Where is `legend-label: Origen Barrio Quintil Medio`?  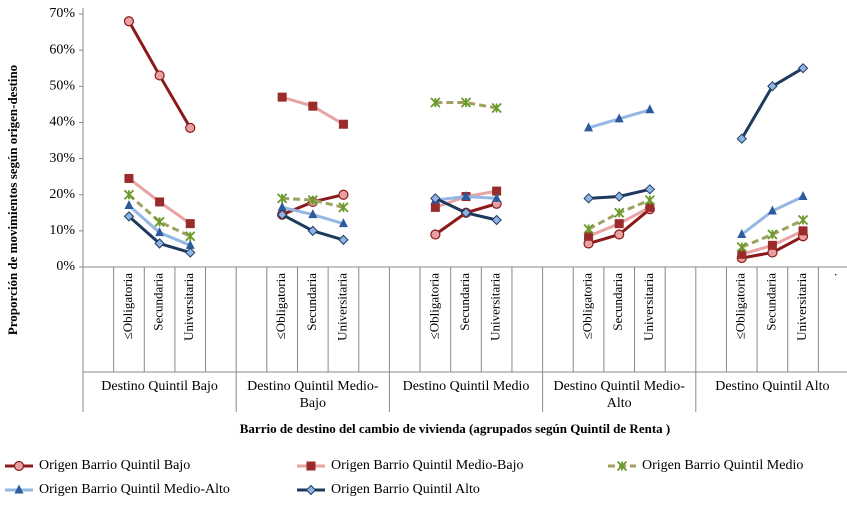 legend-label: Origen Barrio Quintil Medio is located at coordinates (722, 465).